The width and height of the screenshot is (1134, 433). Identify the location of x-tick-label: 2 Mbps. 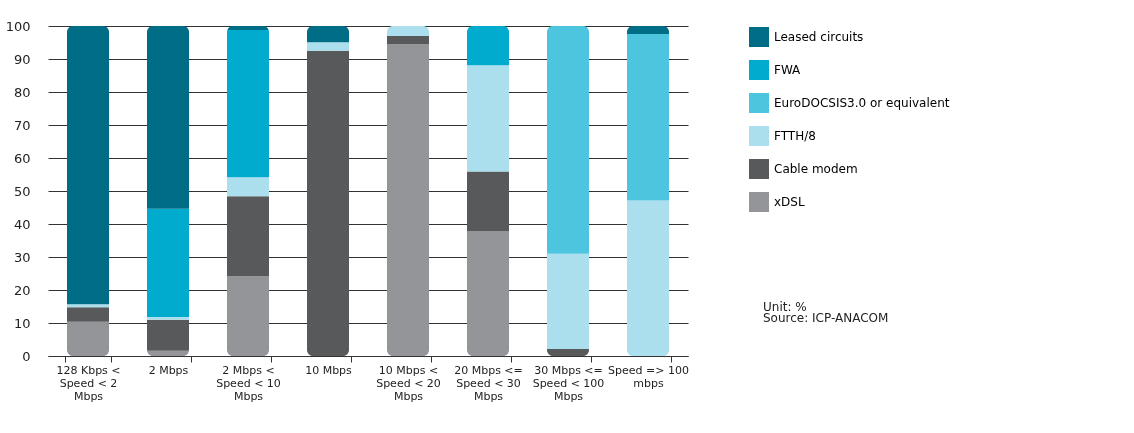
(168, 370).